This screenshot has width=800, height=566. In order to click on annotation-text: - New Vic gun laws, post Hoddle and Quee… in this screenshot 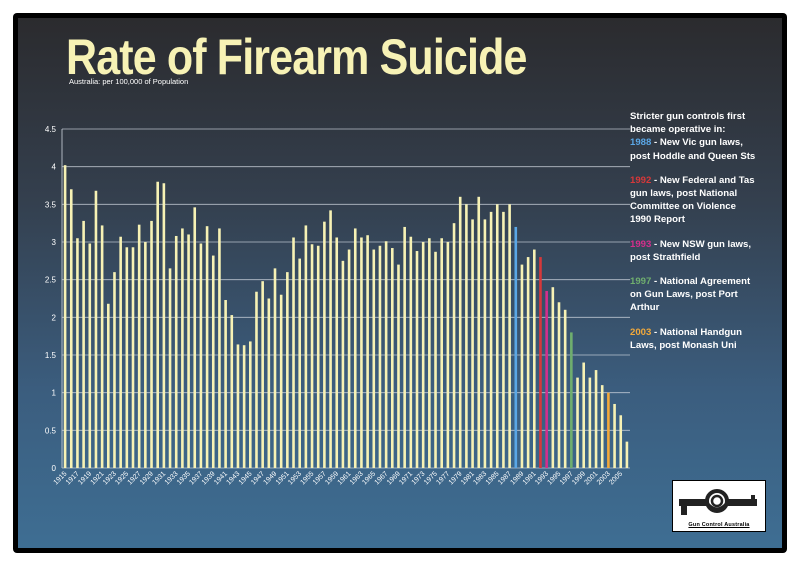, I will do `click(693, 149)`.